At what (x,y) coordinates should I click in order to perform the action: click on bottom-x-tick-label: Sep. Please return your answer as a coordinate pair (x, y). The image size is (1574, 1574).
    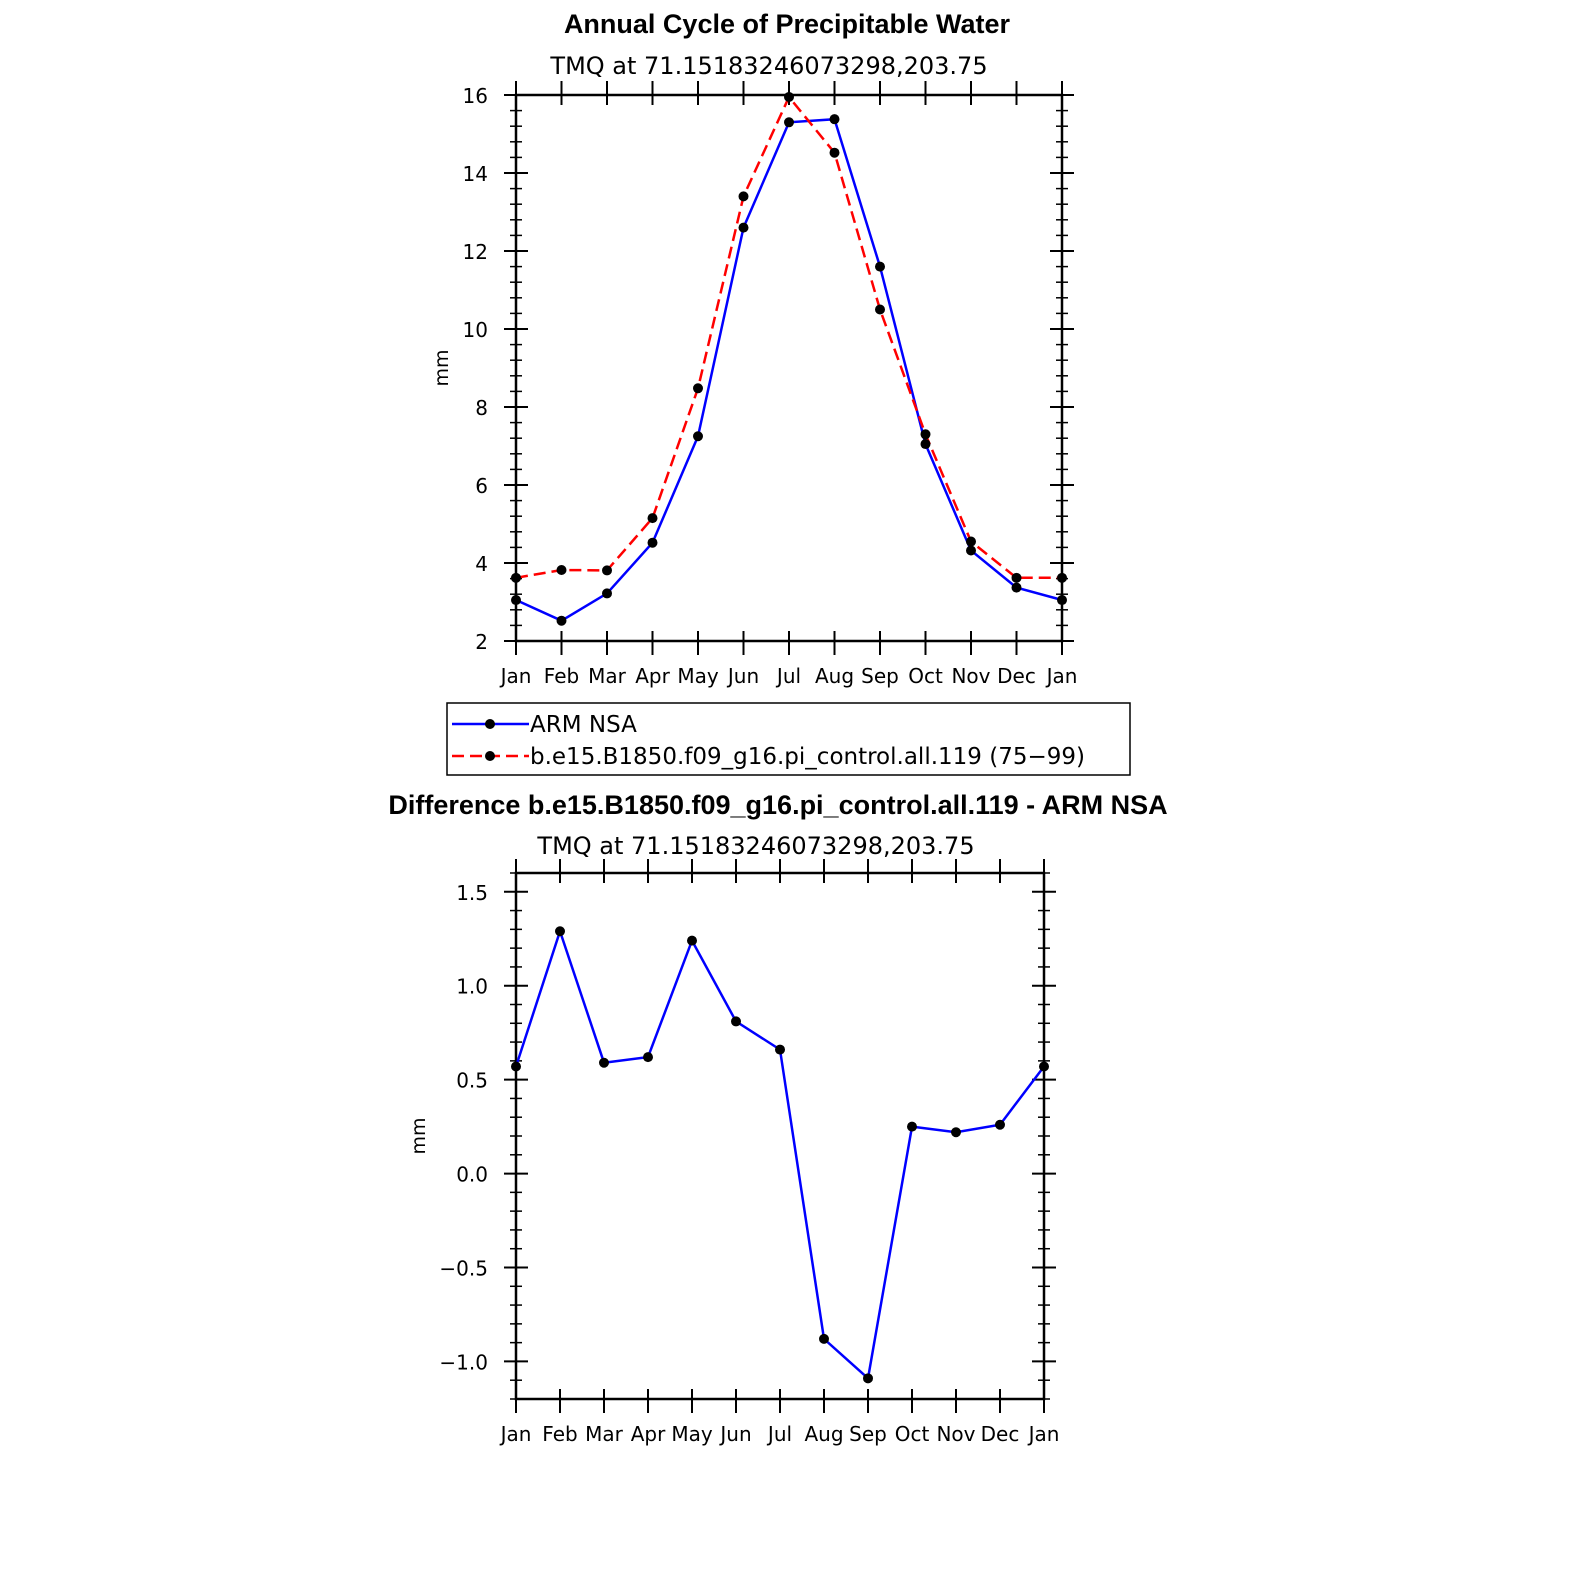
    Looking at the image, I should click on (868, 1434).